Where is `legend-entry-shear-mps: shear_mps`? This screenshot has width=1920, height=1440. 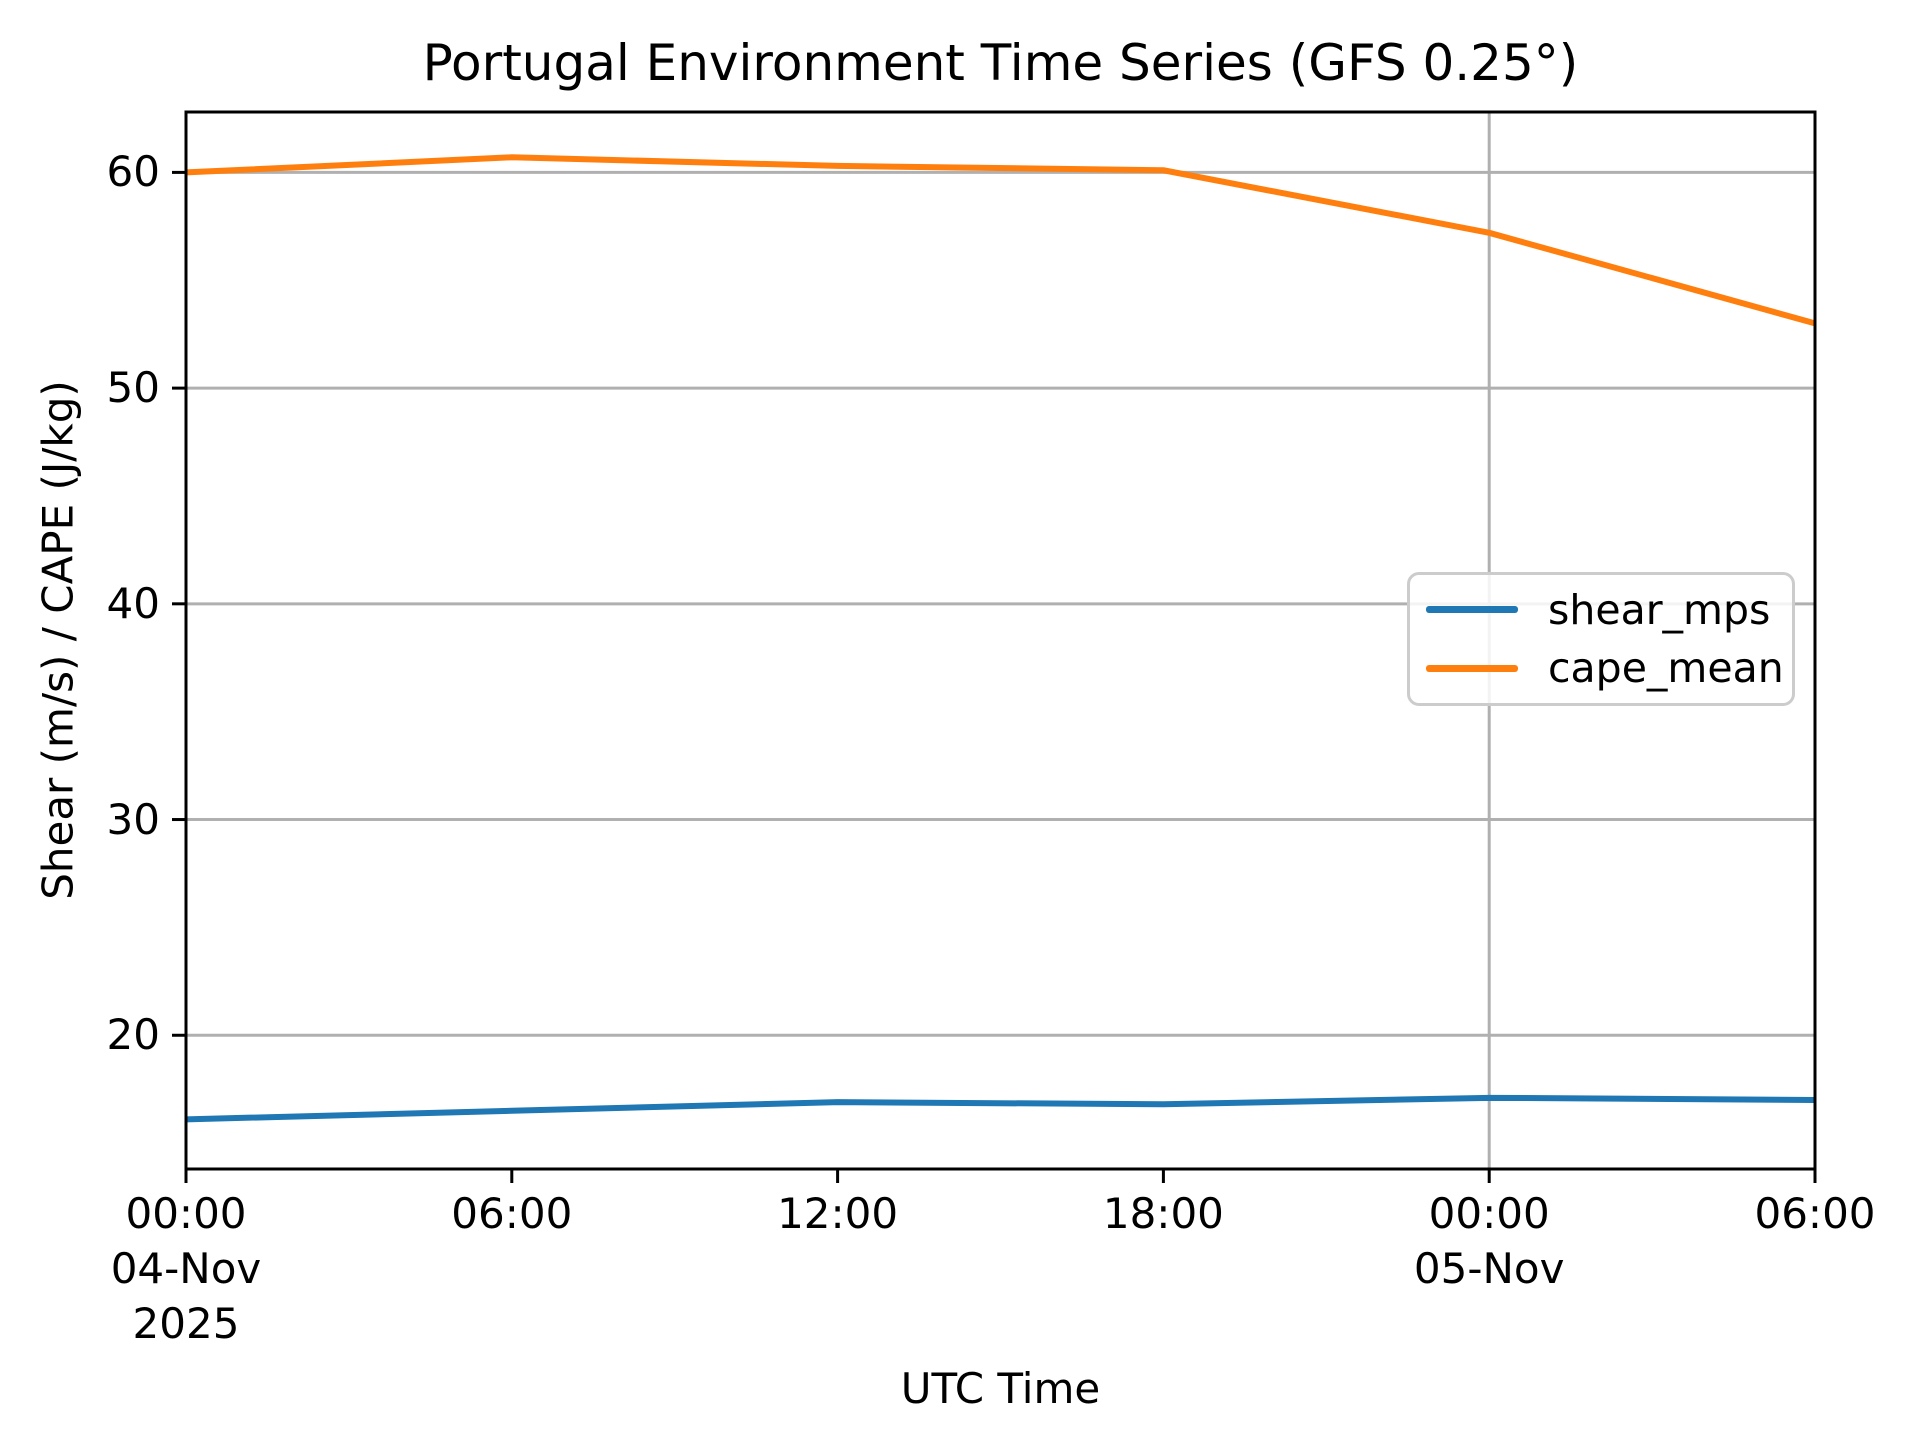
legend-entry-shear-mps: shear_mps is located at coordinates (1601, 610).